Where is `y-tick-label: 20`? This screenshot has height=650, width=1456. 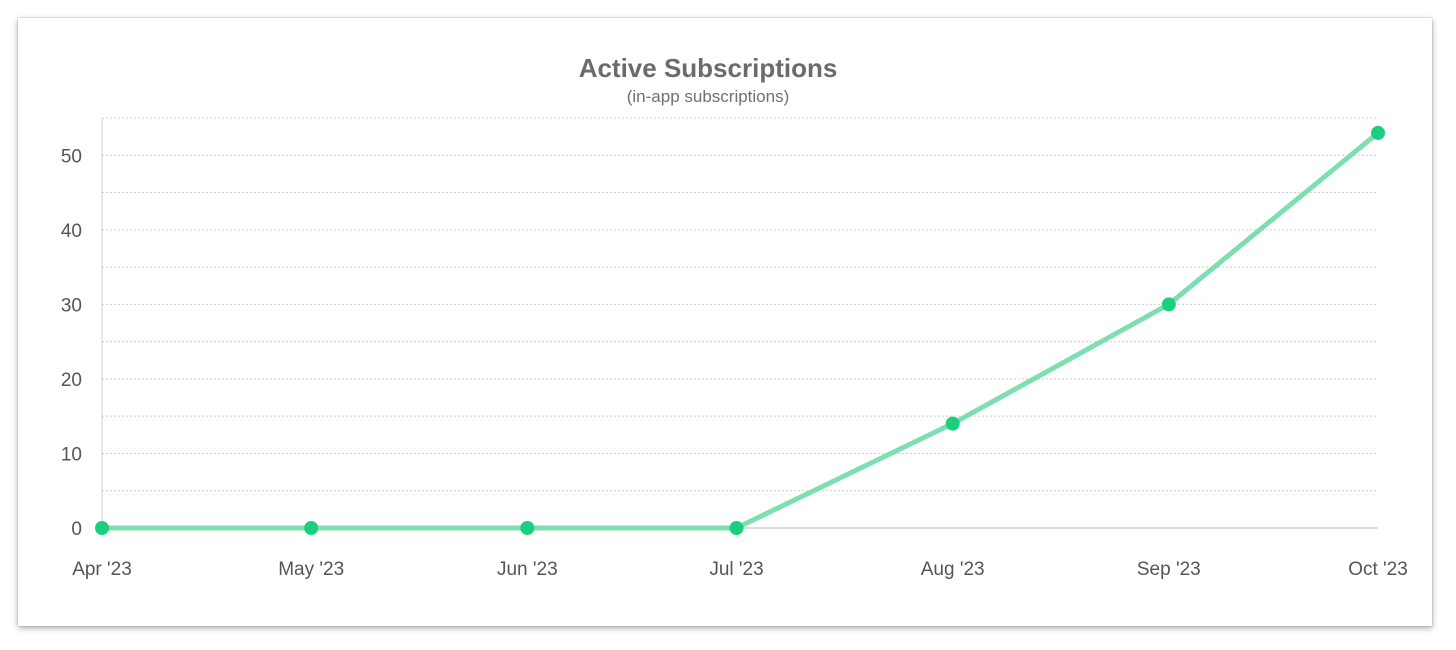
y-tick-label: 20 is located at coordinates (71, 380).